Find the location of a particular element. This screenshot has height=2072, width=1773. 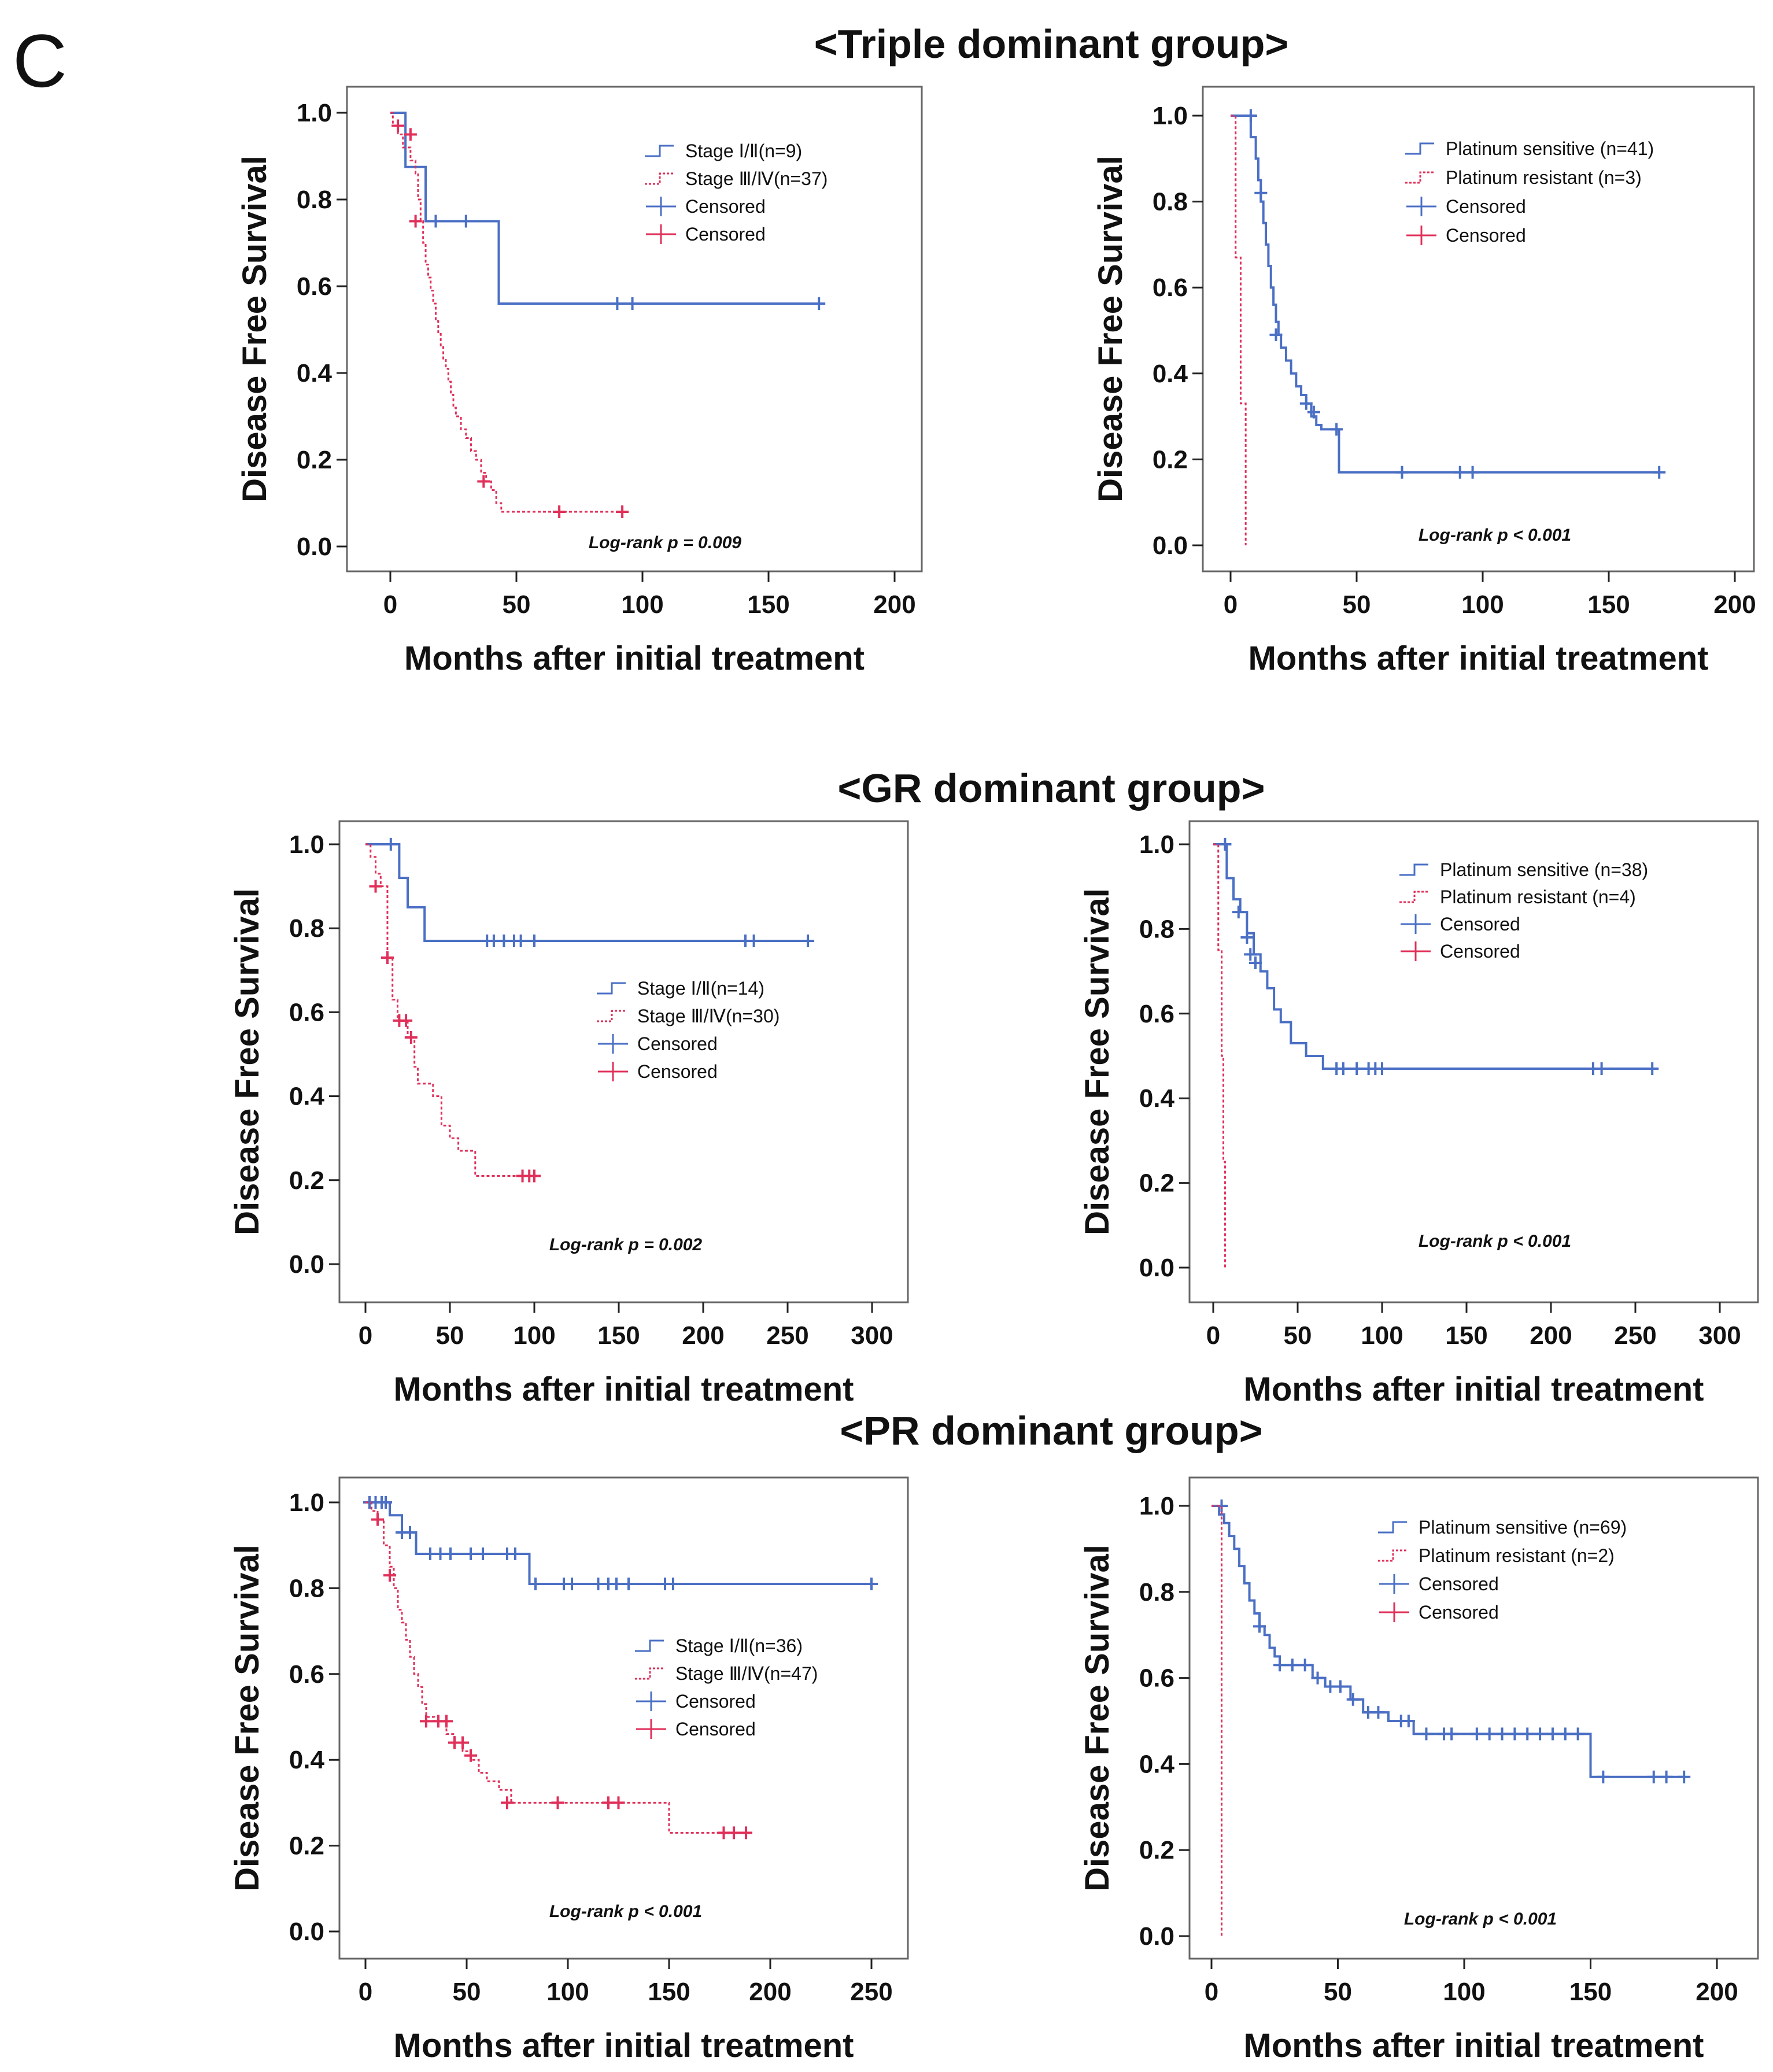

legend-label: Stage Ⅲ/Ⅳ(n=30) is located at coordinates (708, 1016).